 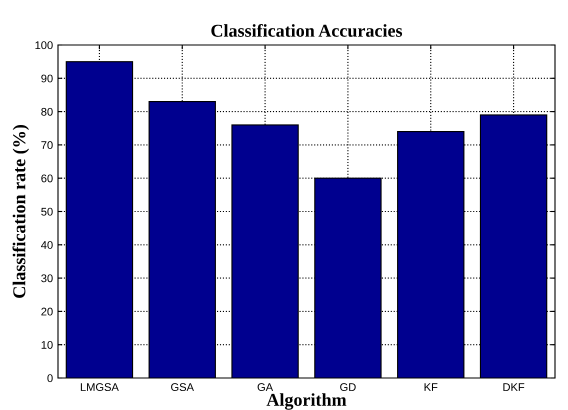 I want to click on y-tick-label: 40, so click(x=47, y=245).